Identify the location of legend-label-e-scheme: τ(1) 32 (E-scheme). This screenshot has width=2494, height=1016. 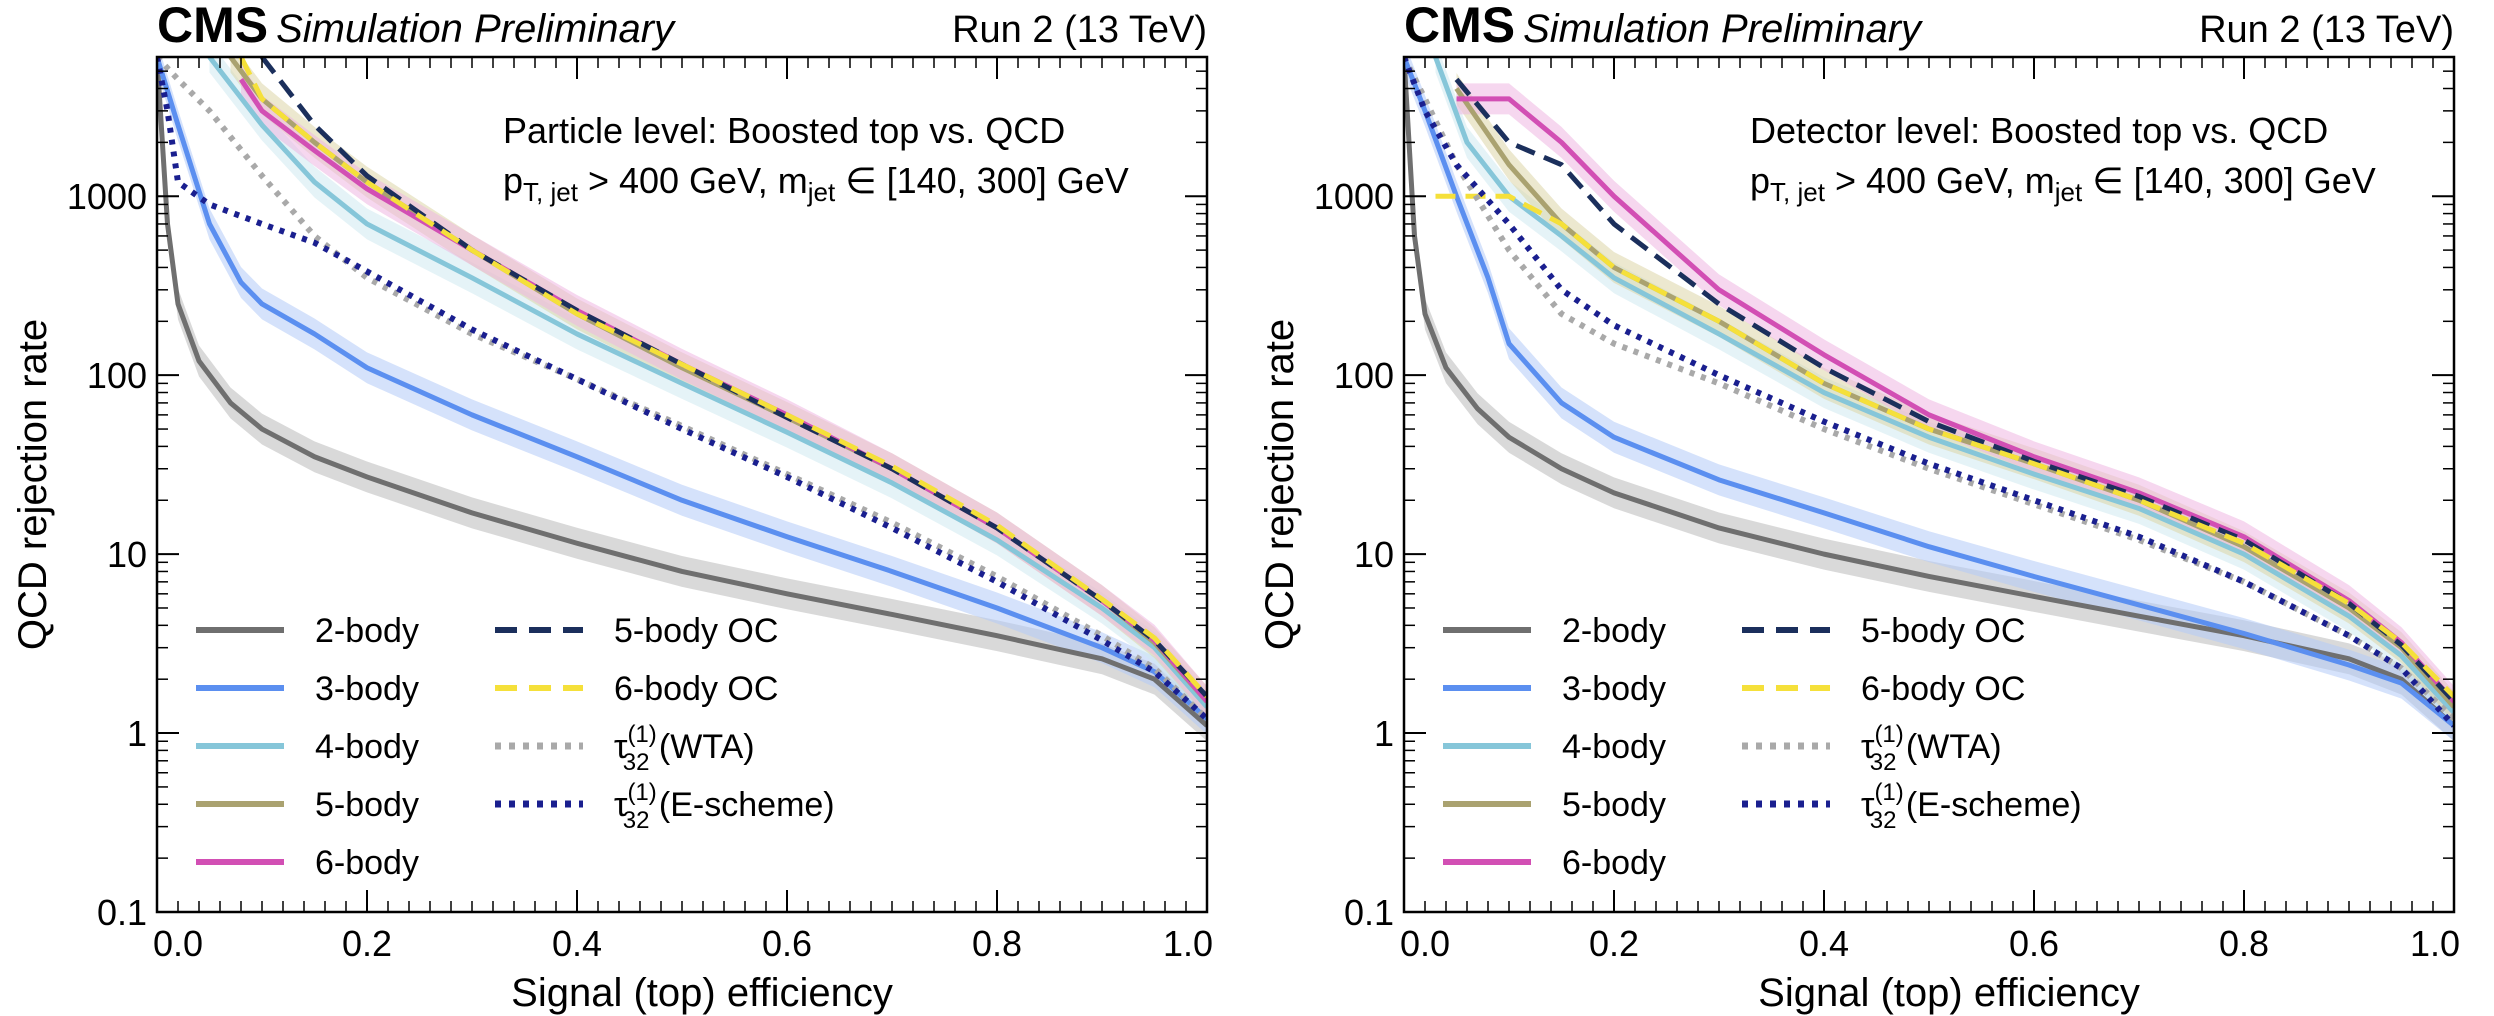
(1971, 806).